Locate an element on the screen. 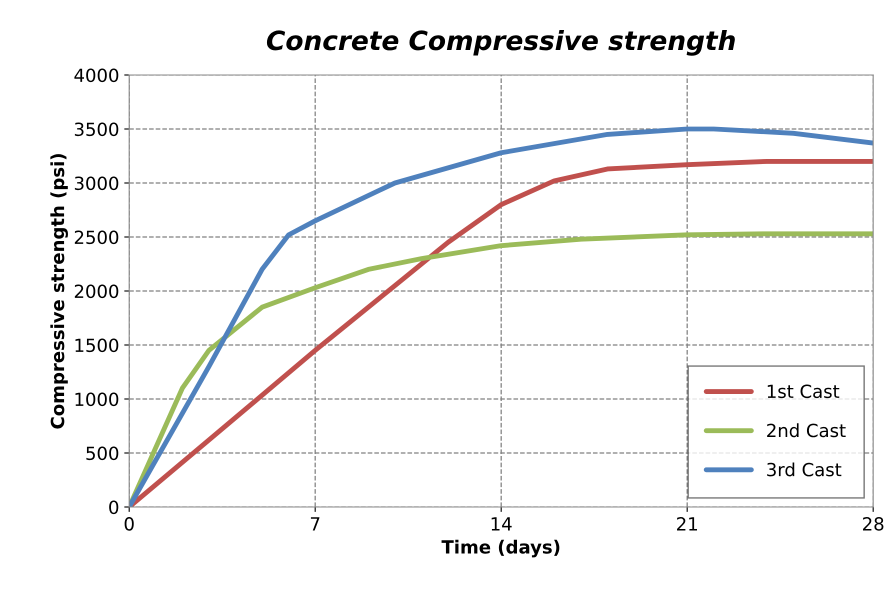 The width and height of the screenshot is (891, 600). chart-title: Concrete Compressive strength is located at coordinates (500, 43).